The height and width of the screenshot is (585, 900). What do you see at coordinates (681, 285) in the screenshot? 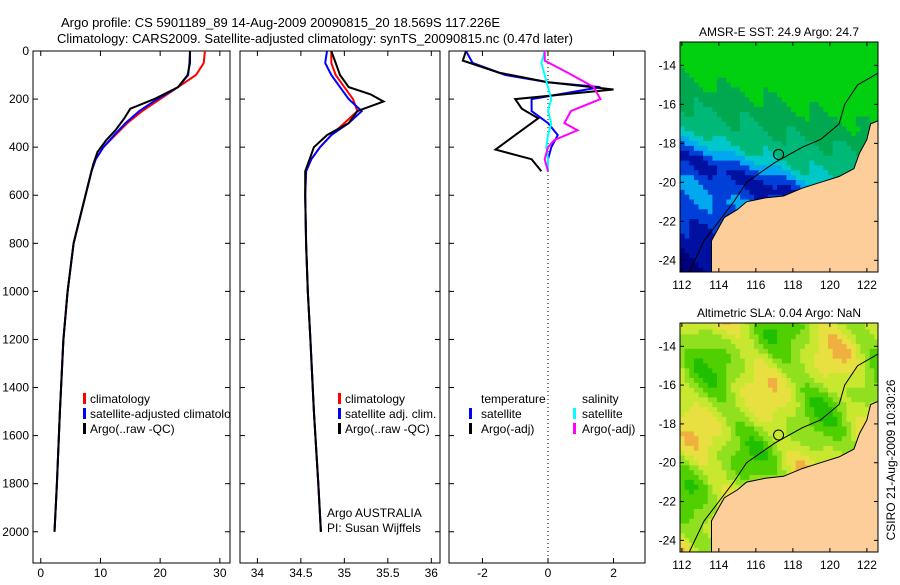
I see `x-tick-label: 112` at bounding box center [681, 285].